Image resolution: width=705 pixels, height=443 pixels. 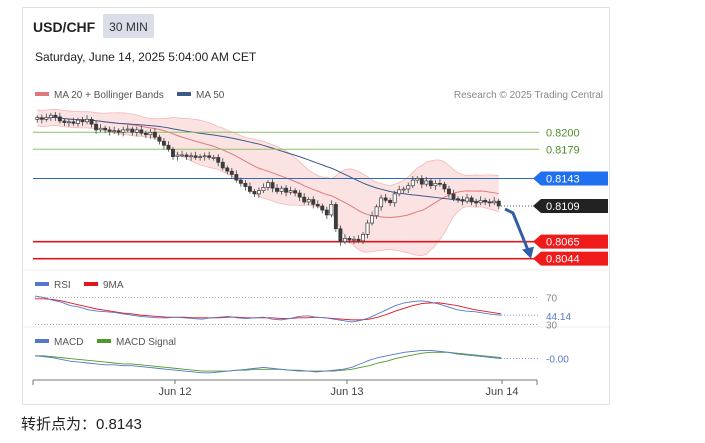 What do you see at coordinates (174, 392) in the screenshot?
I see `x-axis-tick-label: Jun 12` at bounding box center [174, 392].